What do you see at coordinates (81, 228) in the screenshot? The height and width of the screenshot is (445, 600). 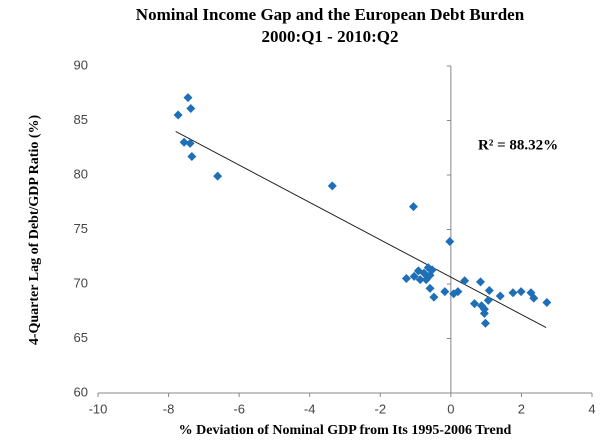 I see `y-tick-label: 75` at bounding box center [81, 228].